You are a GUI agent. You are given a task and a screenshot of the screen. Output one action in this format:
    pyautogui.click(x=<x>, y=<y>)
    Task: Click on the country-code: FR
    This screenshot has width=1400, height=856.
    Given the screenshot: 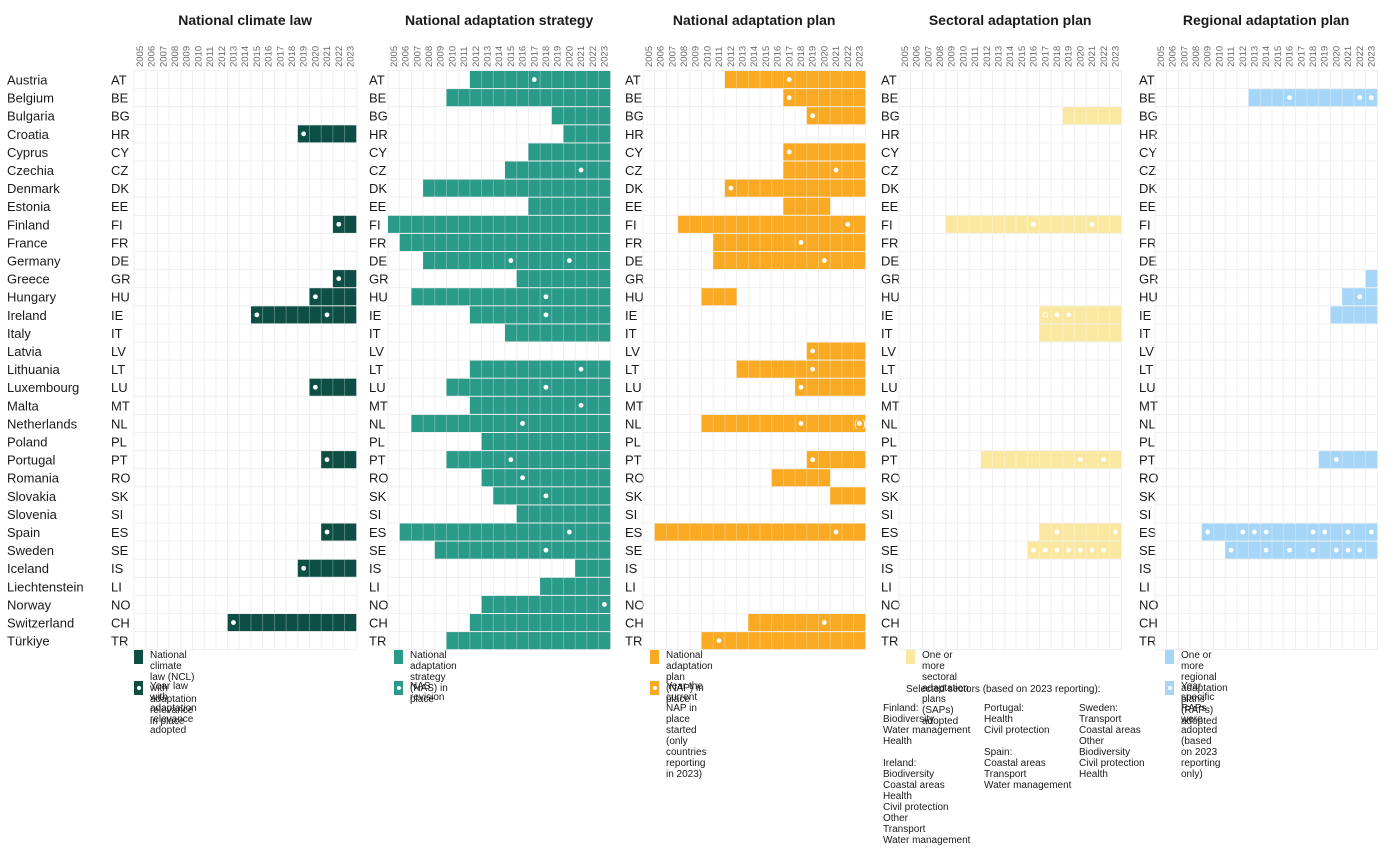 What is the action you would take?
    pyautogui.click(x=377, y=242)
    